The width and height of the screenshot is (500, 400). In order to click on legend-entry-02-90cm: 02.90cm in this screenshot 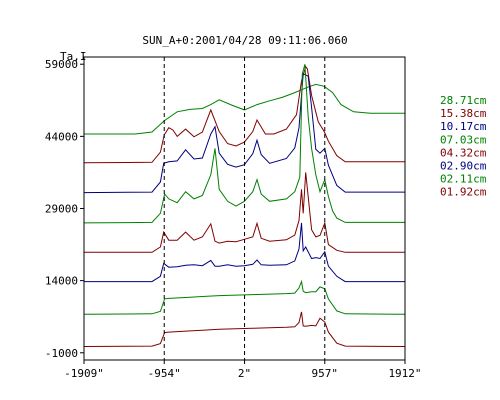, I will do `click(463, 166)`.